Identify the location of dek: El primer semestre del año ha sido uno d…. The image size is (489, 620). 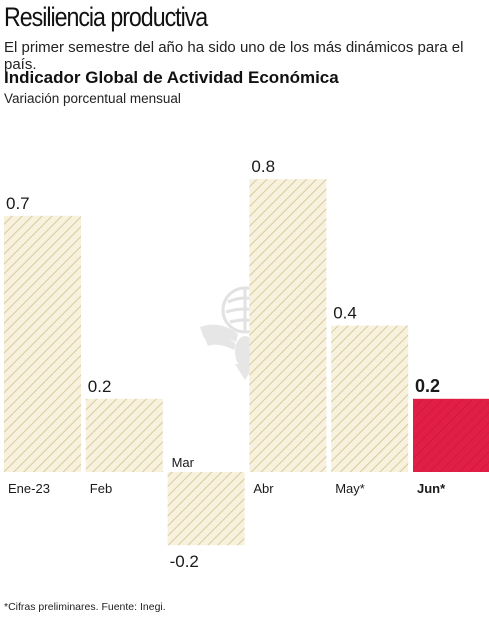
(234, 56).